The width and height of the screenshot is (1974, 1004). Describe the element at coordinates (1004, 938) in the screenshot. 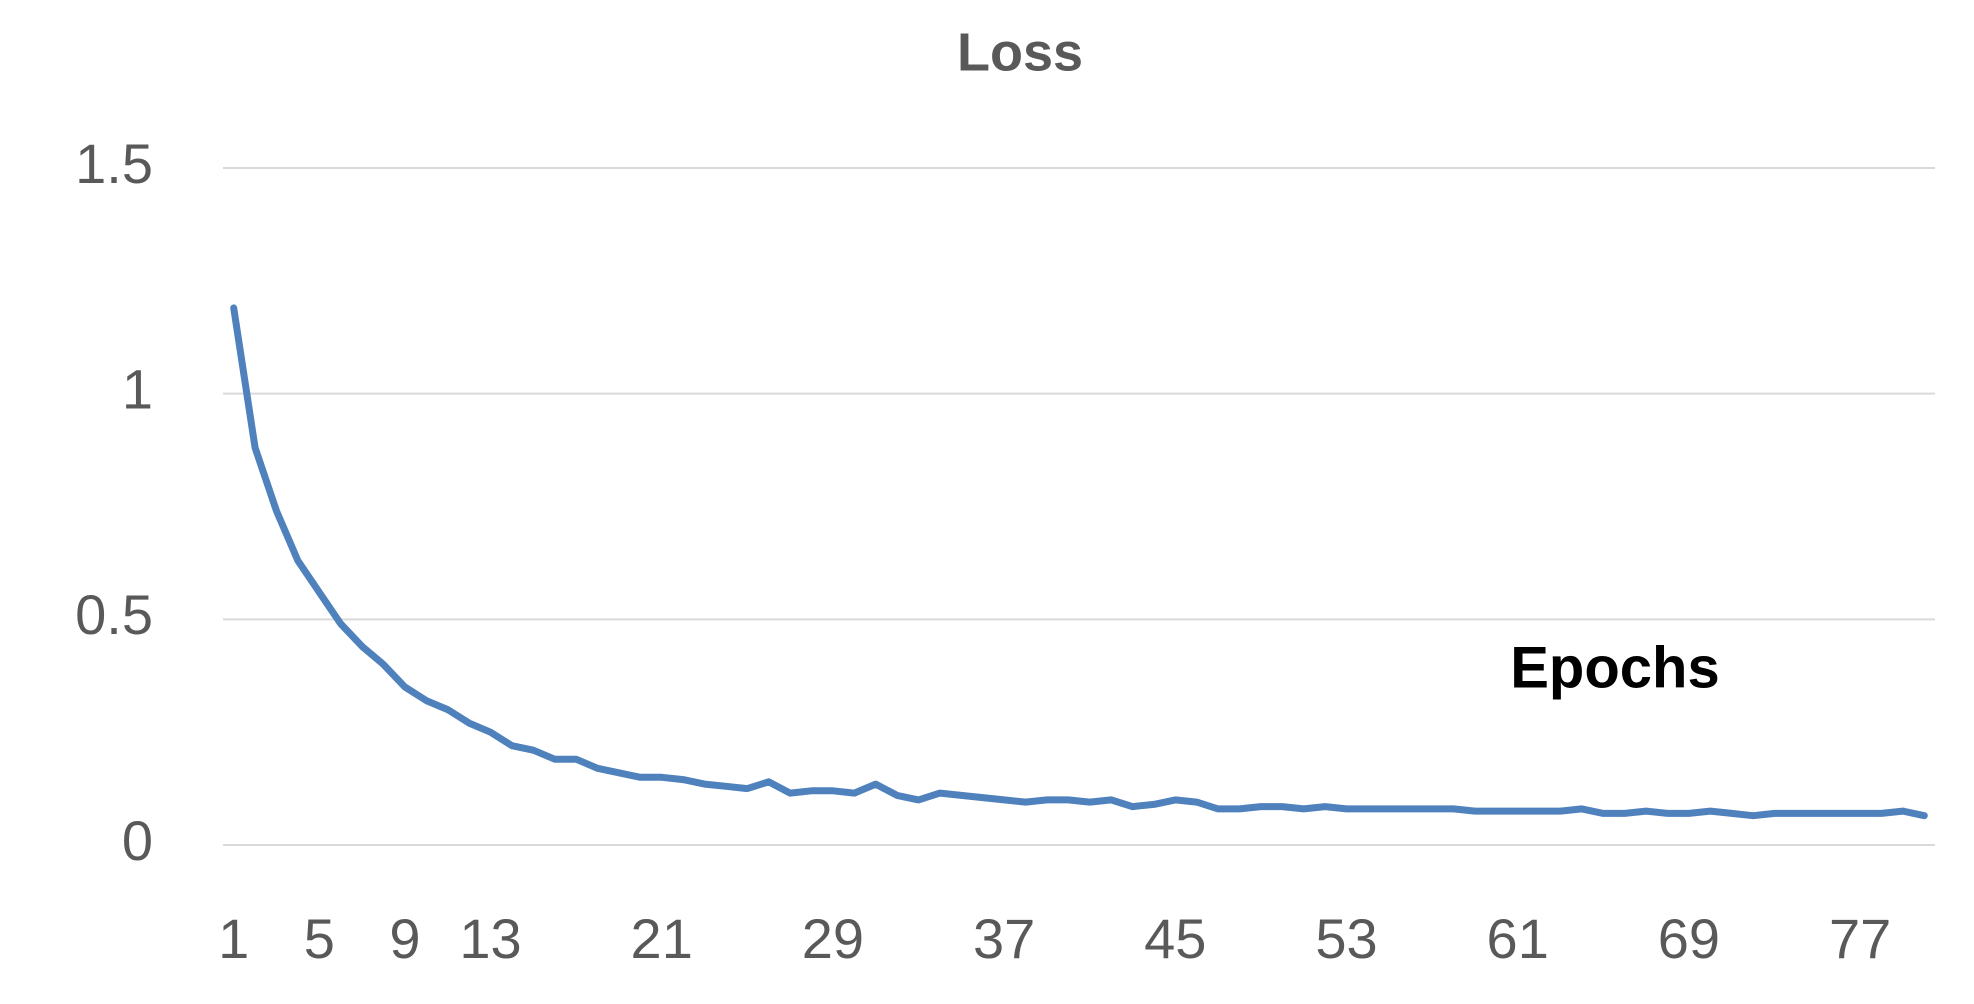

I see `x-tick-label: 37` at that location.